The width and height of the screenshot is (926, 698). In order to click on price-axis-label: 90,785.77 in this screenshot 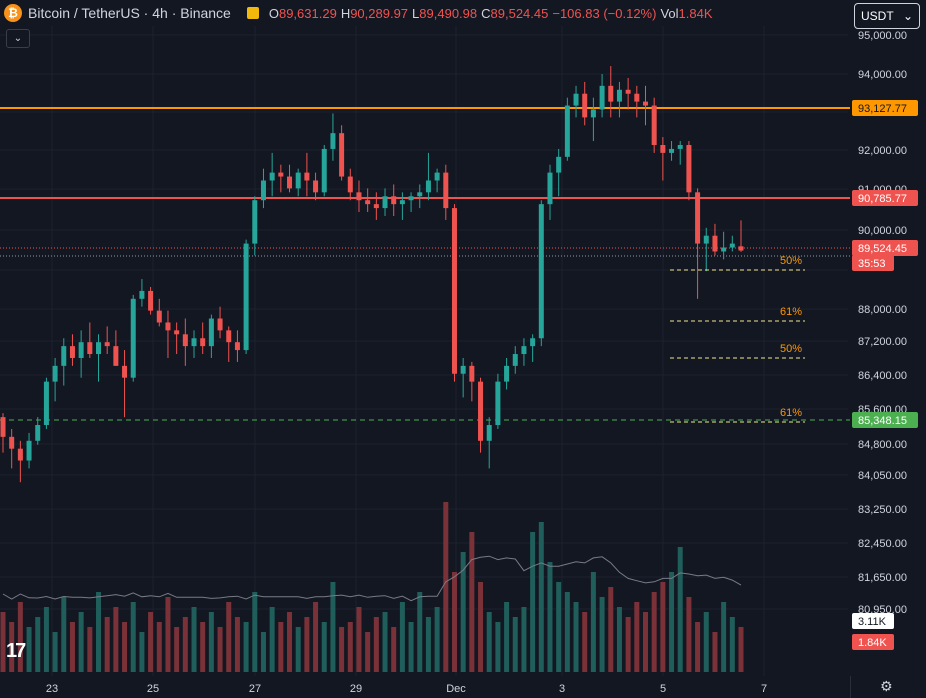, I will do `click(882, 199)`.